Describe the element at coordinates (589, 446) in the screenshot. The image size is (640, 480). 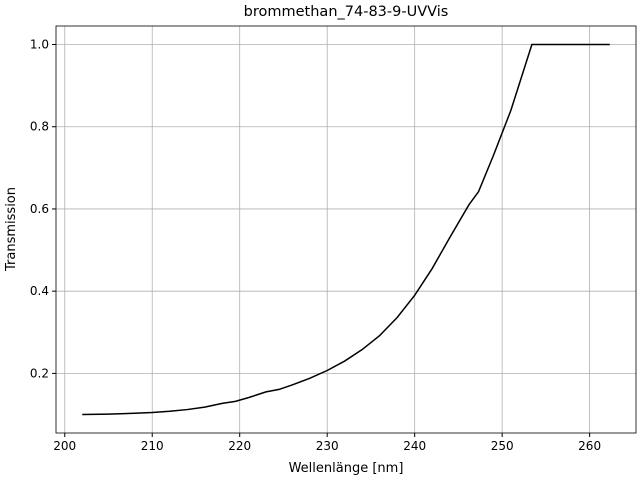
I see `x-tick-label: 260` at that location.